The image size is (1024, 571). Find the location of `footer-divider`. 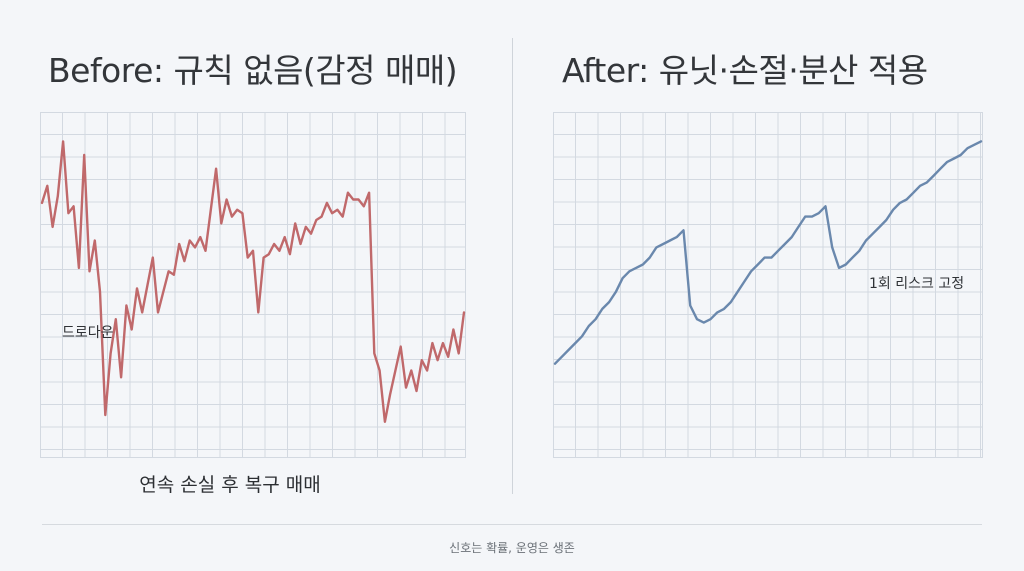

footer-divider is located at coordinates (512, 524).